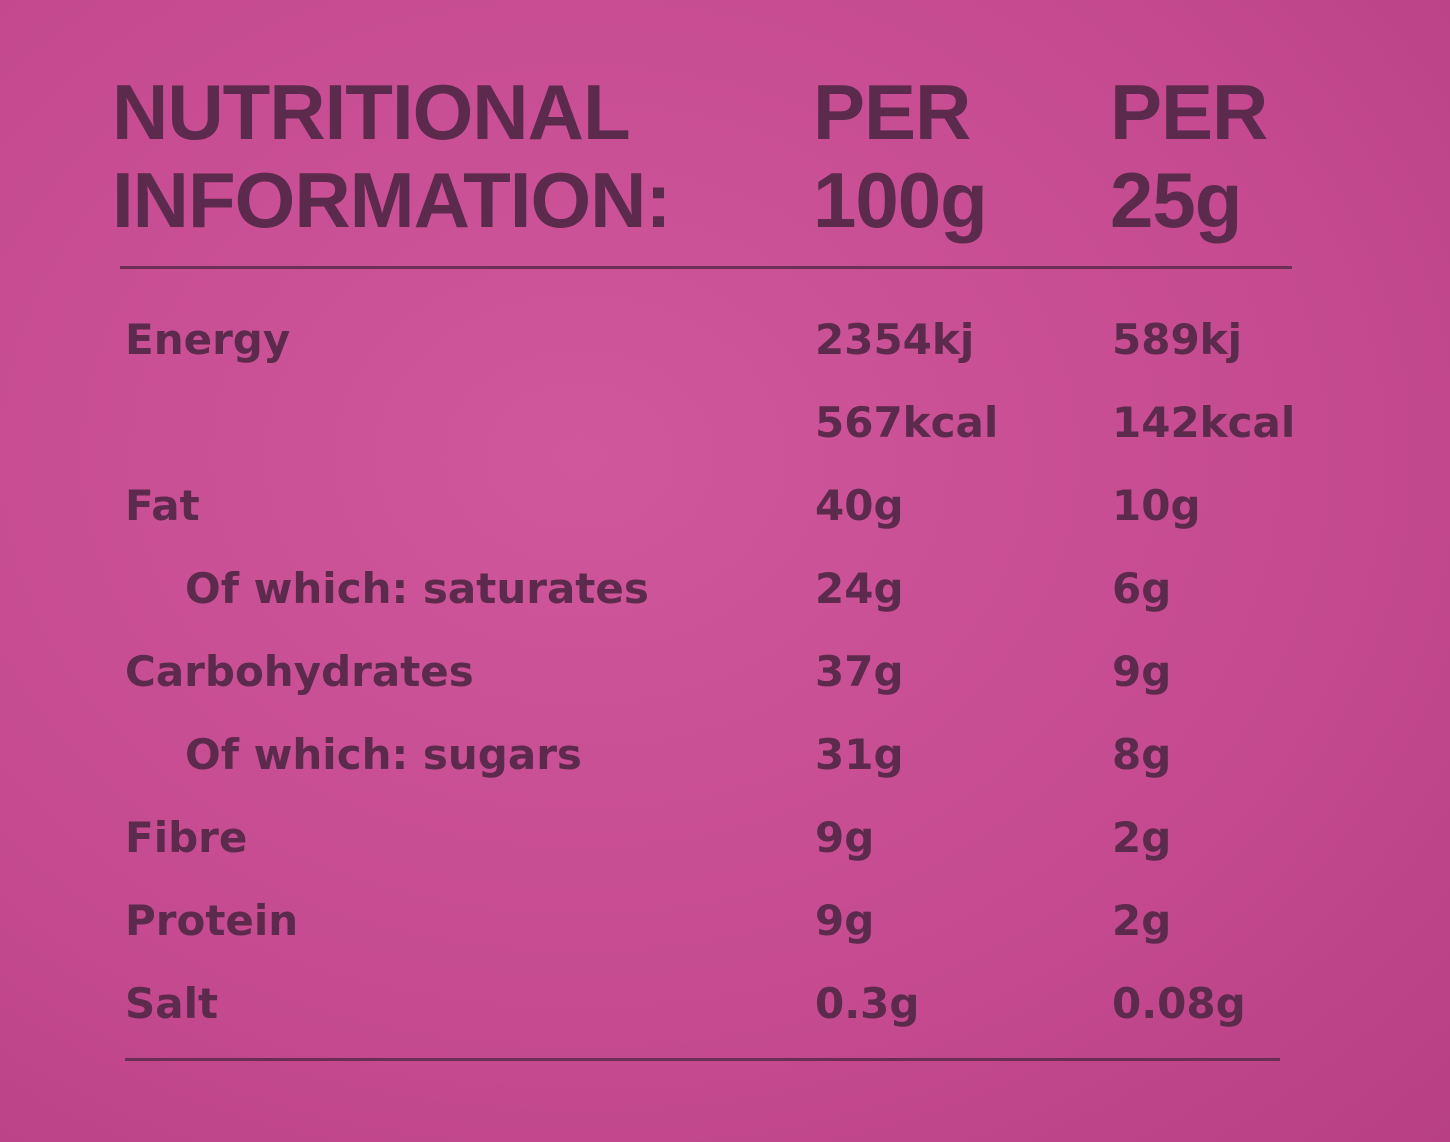 This screenshot has width=1450, height=1142. Describe the element at coordinates (1142, 754) in the screenshot. I see `cell-value: 8g` at that location.